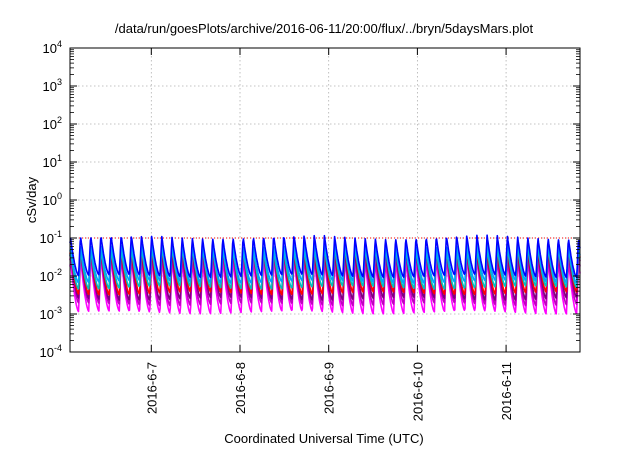  Describe the element at coordinates (52, 161) in the screenshot. I see `y-tick-label: 10¹` at that location.